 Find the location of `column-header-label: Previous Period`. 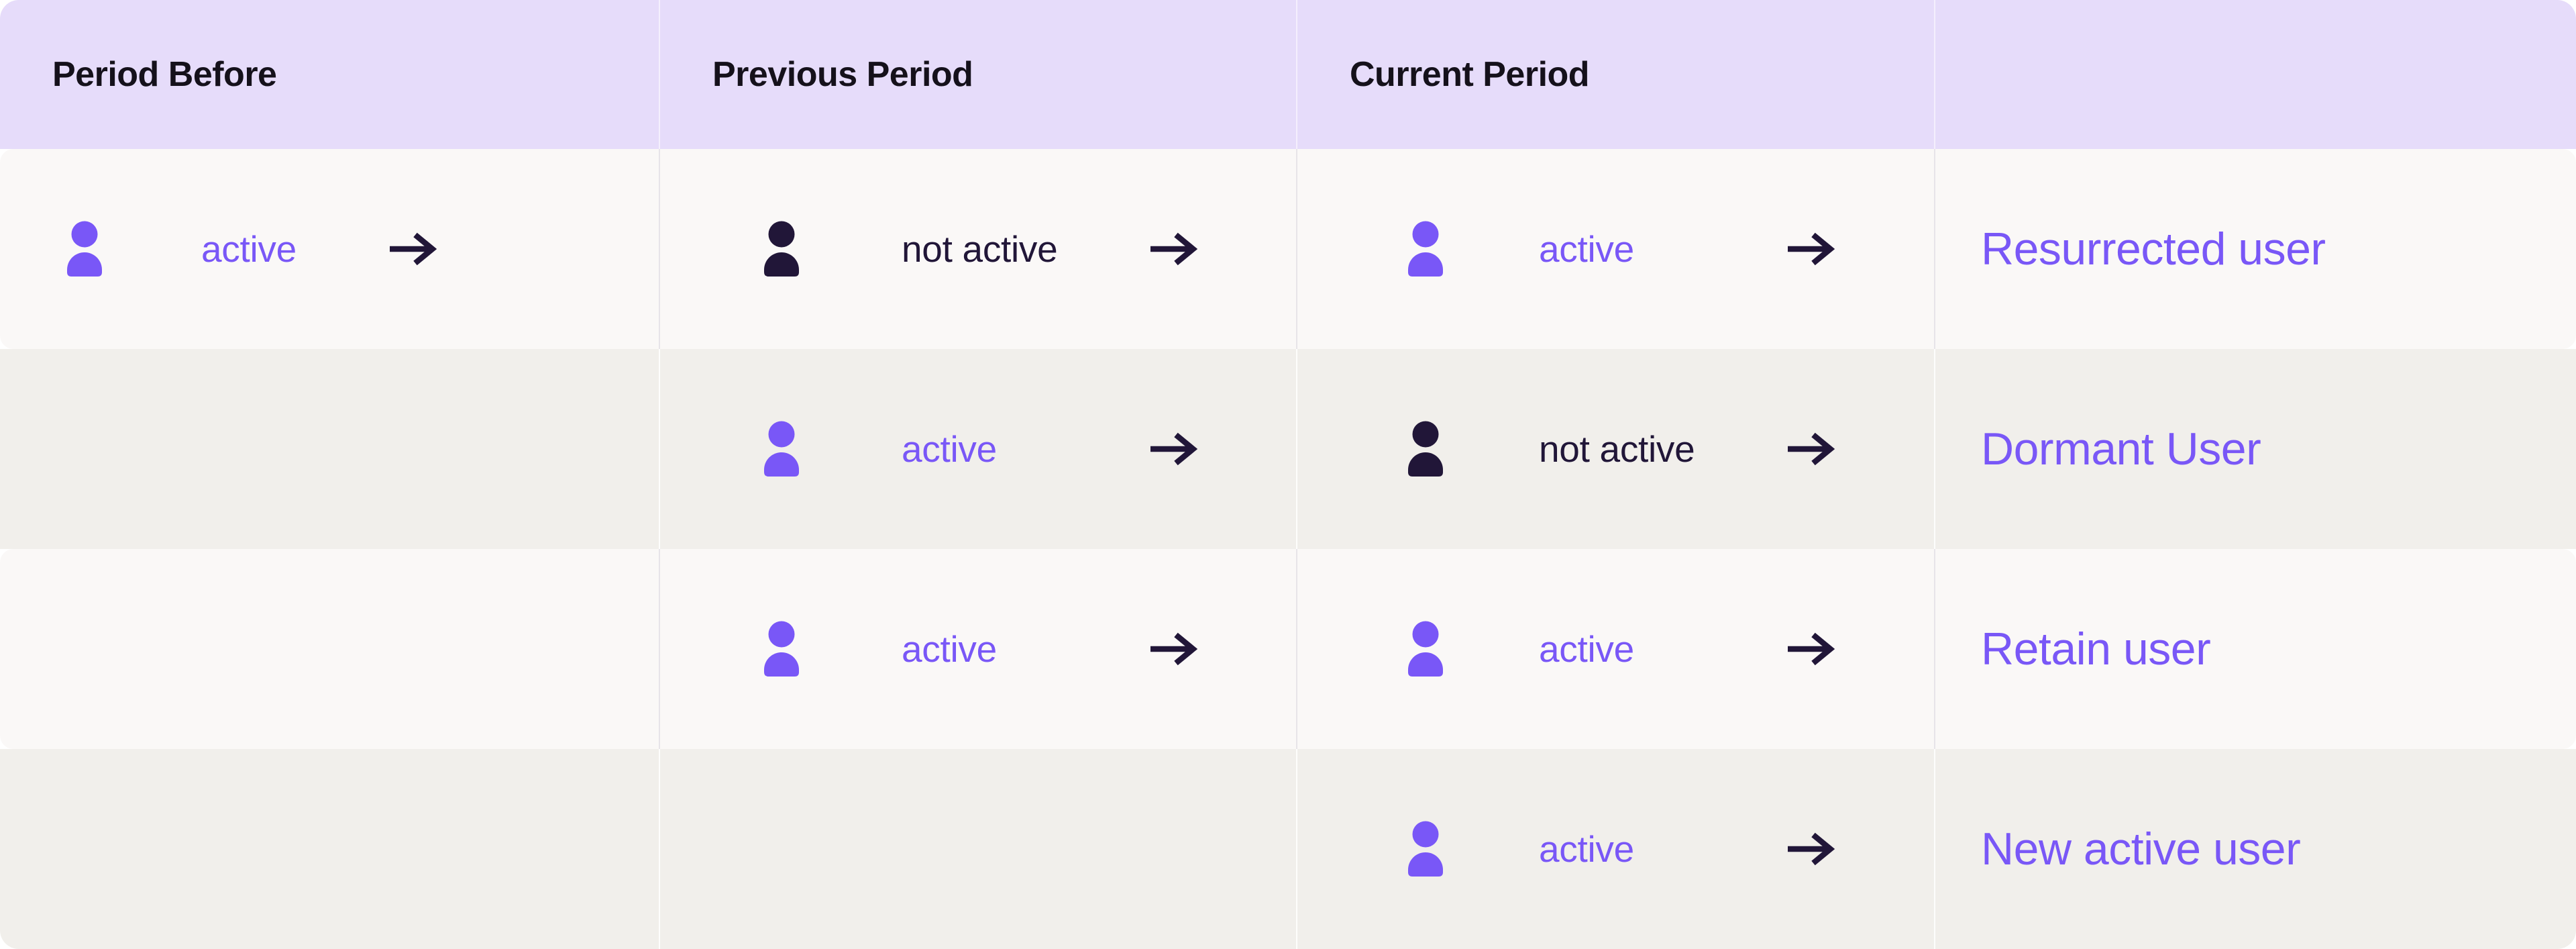

column-header-label: Previous Period is located at coordinates (842, 74).